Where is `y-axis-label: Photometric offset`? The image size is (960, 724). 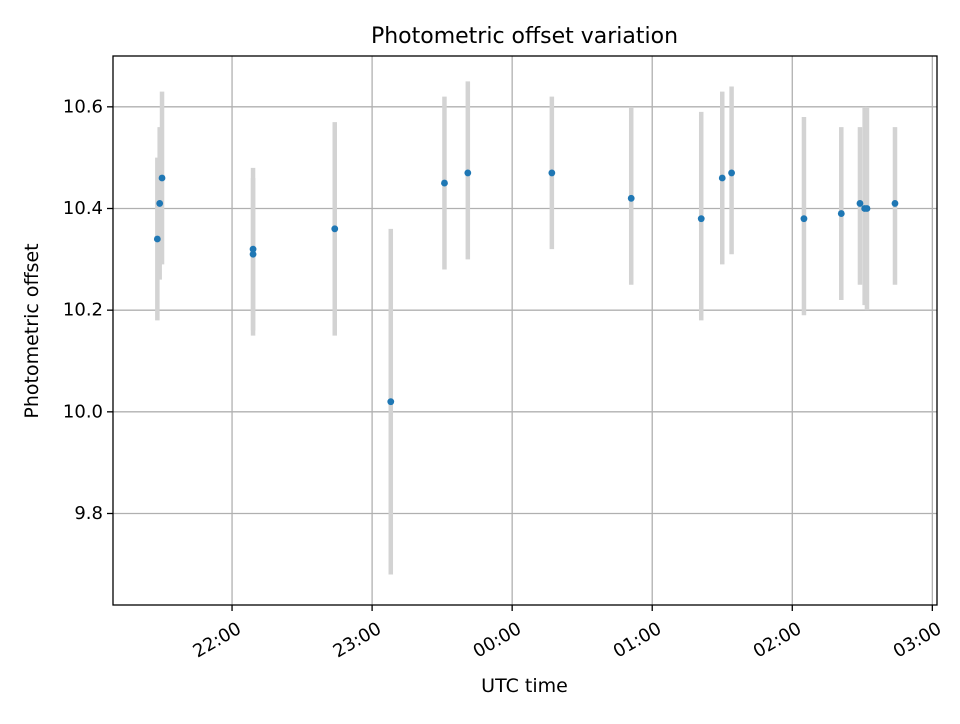 y-axis-label: Photometric offset is located at coordinates (32, 330).